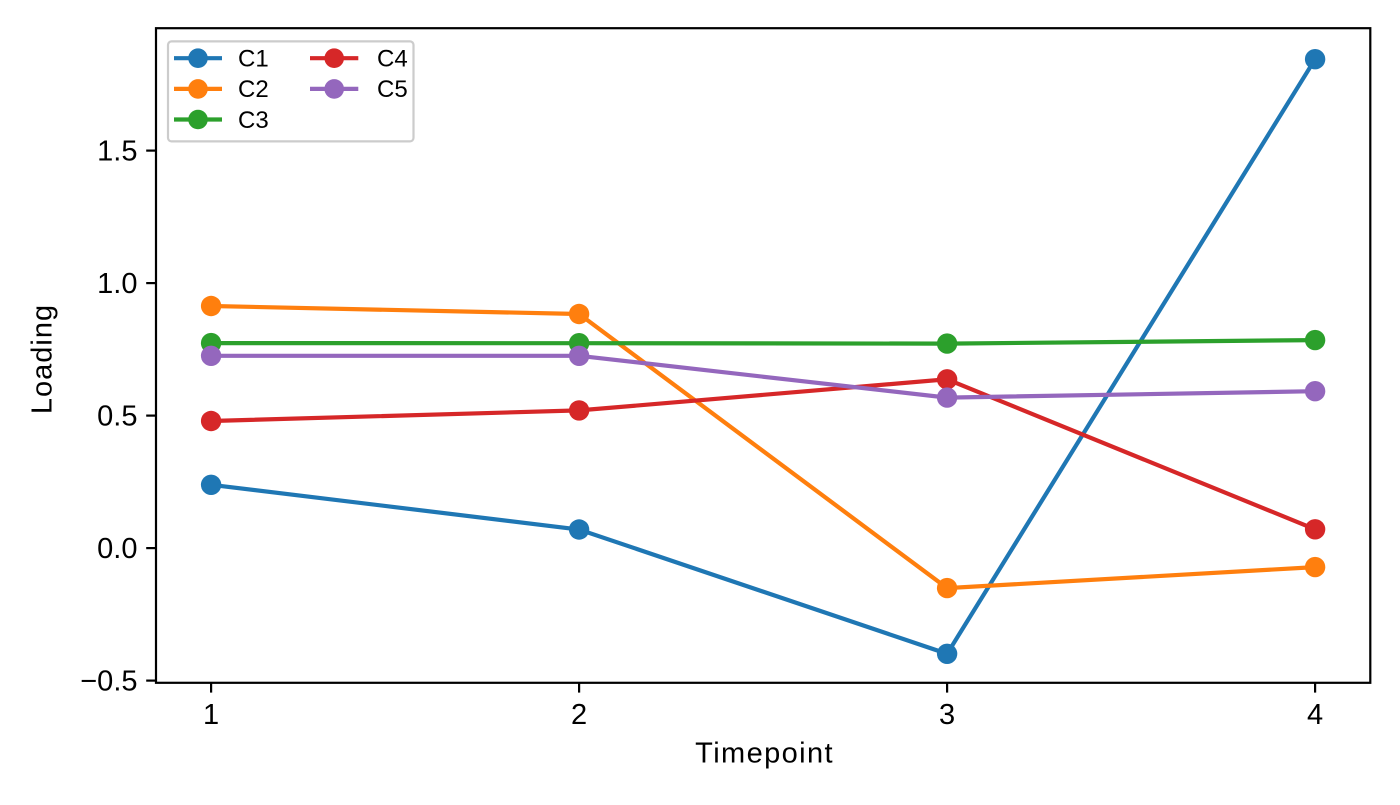  I want to click on svg-text: C5, so click(392, 89).